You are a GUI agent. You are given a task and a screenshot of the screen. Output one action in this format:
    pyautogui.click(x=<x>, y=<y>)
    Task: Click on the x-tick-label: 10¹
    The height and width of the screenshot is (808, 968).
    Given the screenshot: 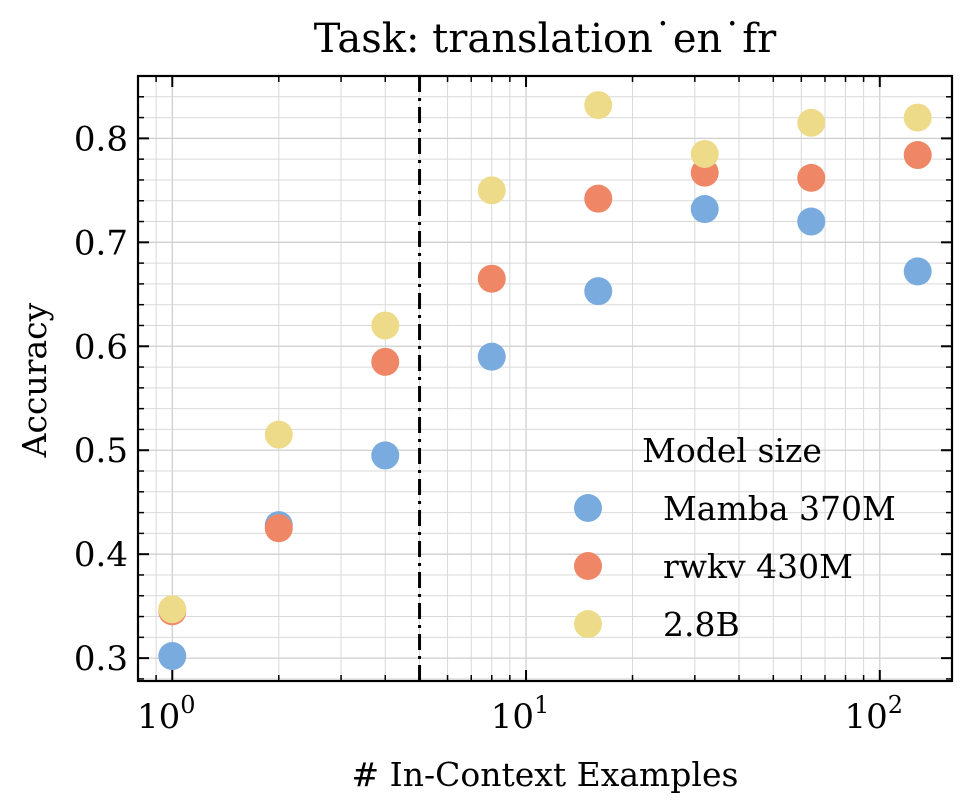 What is the action you would take?
    pyautogui.click(x=520, y=714)
    